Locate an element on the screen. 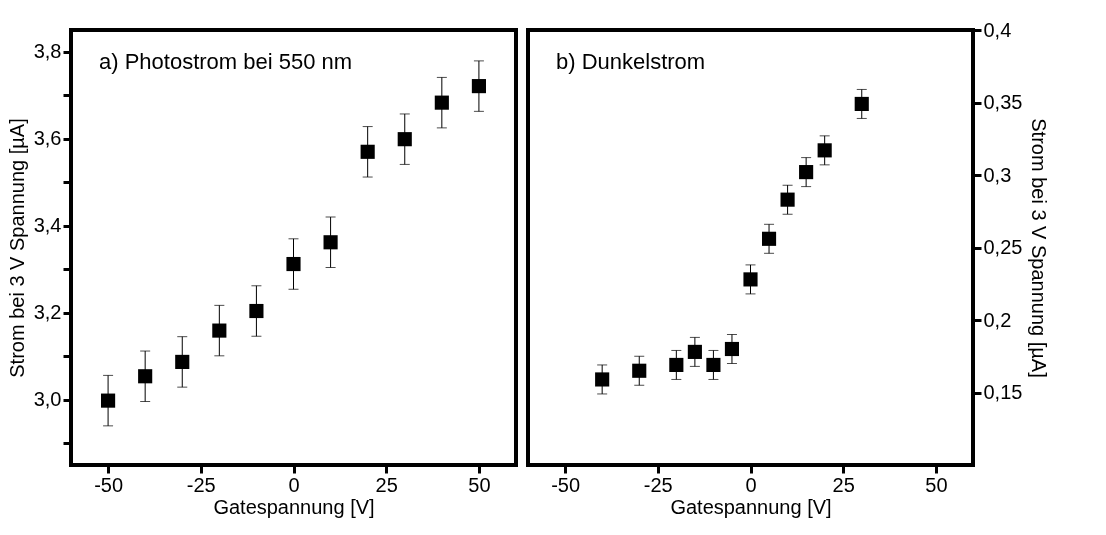  y2-tick-label: 0,2 is located at coordinates (997, 319).